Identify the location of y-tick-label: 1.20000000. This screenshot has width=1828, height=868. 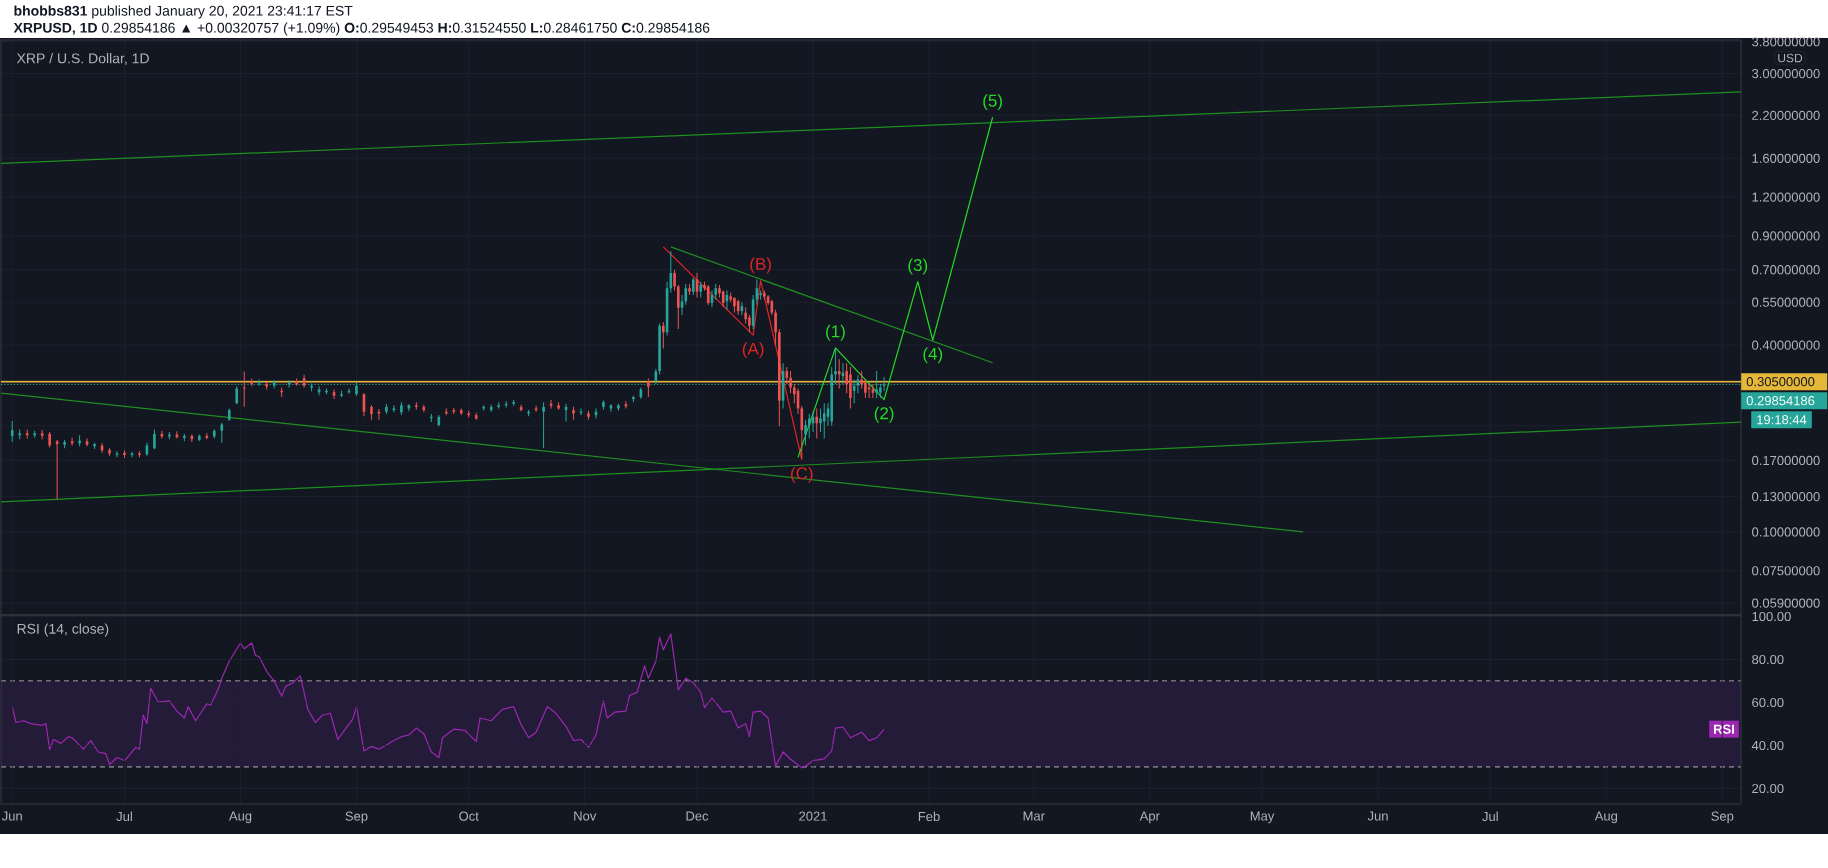
(1786, 197).